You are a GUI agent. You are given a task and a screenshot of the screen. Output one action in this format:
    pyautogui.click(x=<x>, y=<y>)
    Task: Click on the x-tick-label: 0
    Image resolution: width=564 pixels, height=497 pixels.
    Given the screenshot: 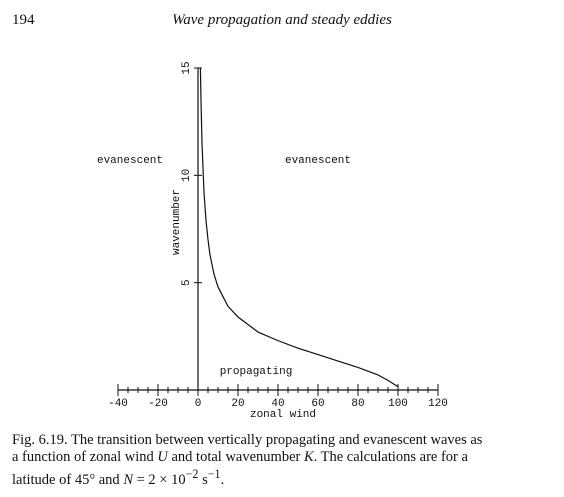 What is the action you would take?
    pyautogui.click(x=198, y=404)
    